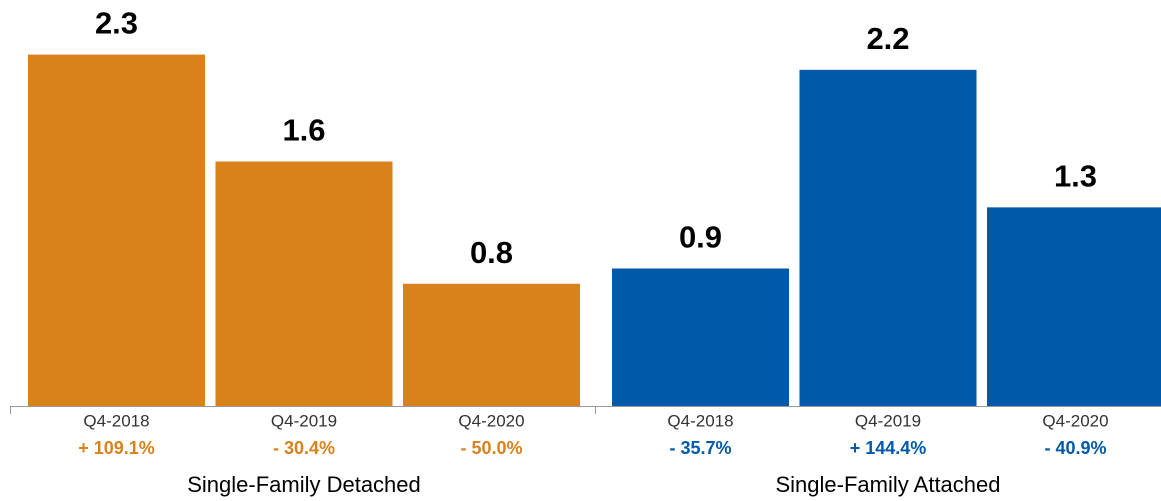 This screenshot has height=501, width=1161. What do you see at coordinates (700, 237) in the screenshot?
I see `value-label: 0.9` at bounding box center [700, 237].